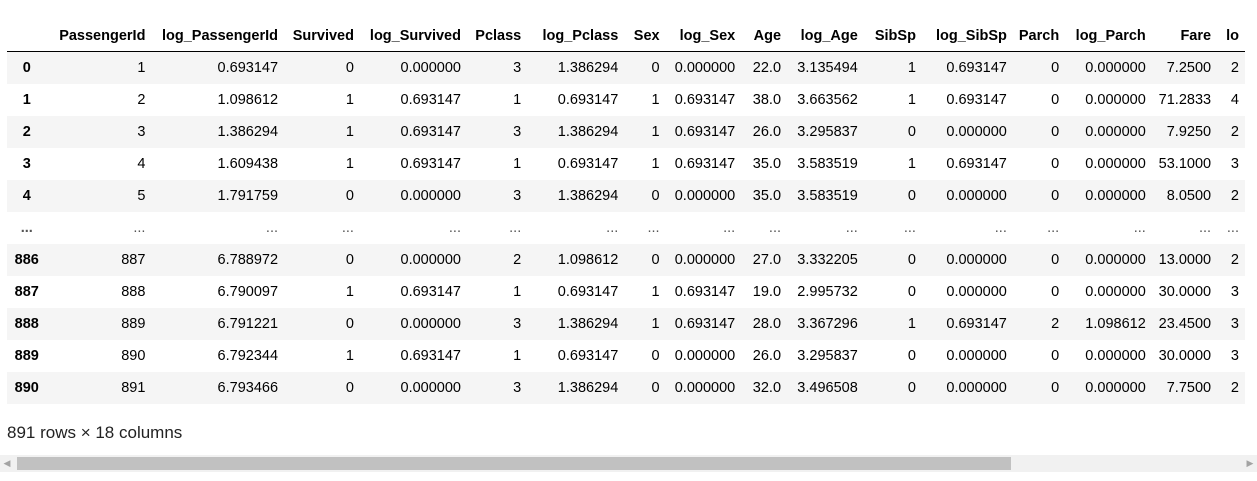 Image resolution: width=1257 pixels, height=481 pixels. Describe the element at coordinates (827, 323) in the screenshot. I see `table-cell: 3.367296` at that location.